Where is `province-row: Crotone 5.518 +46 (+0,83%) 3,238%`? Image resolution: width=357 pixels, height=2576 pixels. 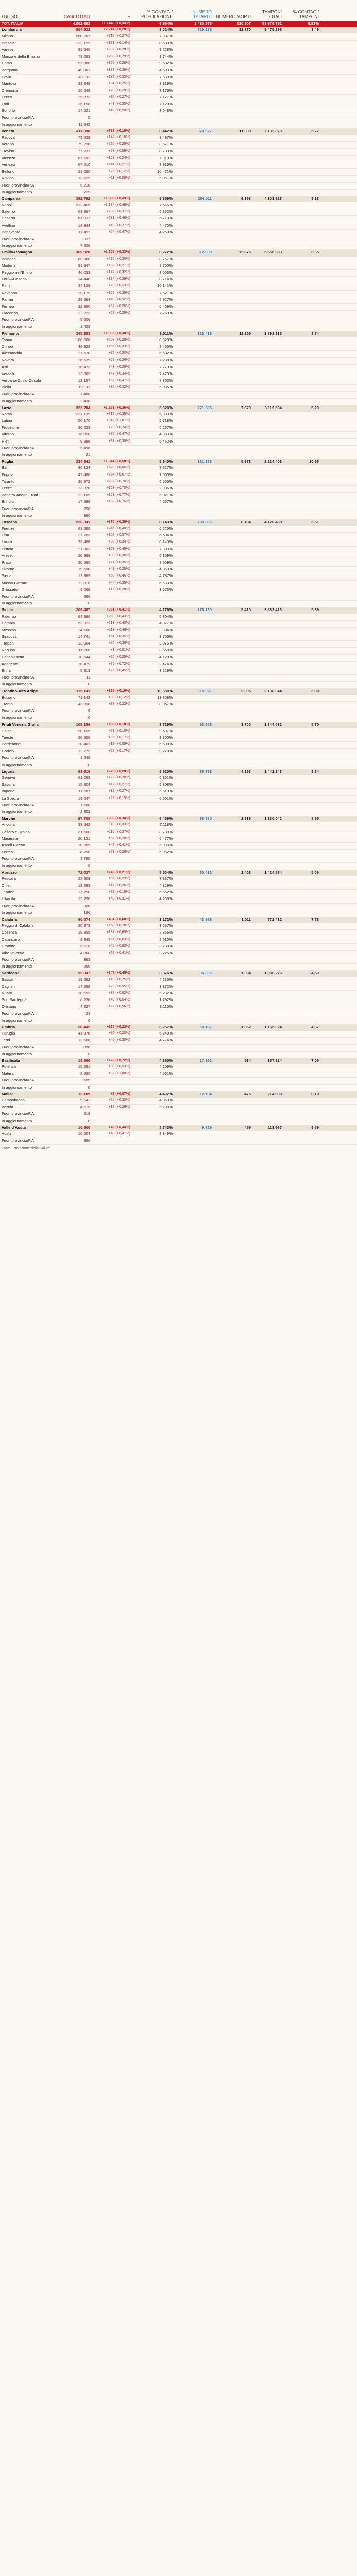 province-row: Crotone 5.518 +46 (+0,83%) 3,238% is located at coordinates (178, 947).